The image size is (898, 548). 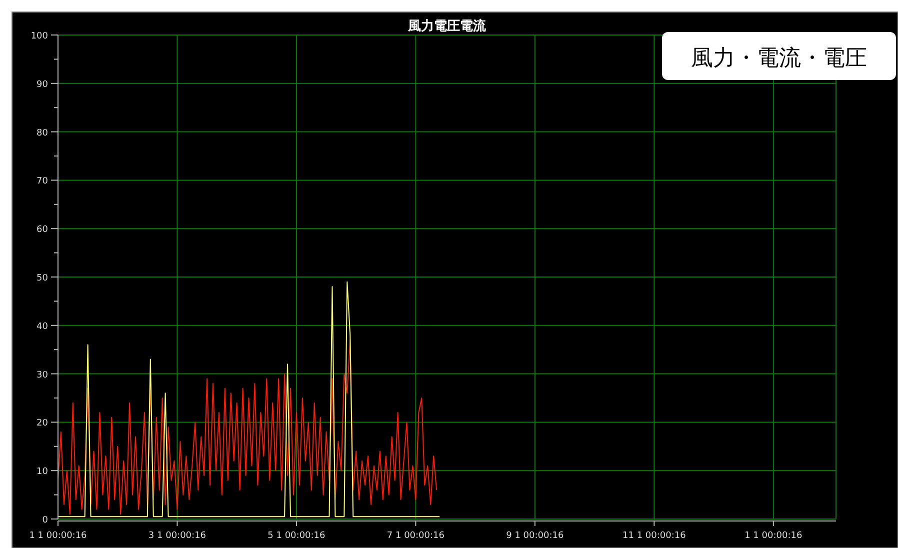 I want to click on y-tick-label: 60, so click(x=42, y=230).